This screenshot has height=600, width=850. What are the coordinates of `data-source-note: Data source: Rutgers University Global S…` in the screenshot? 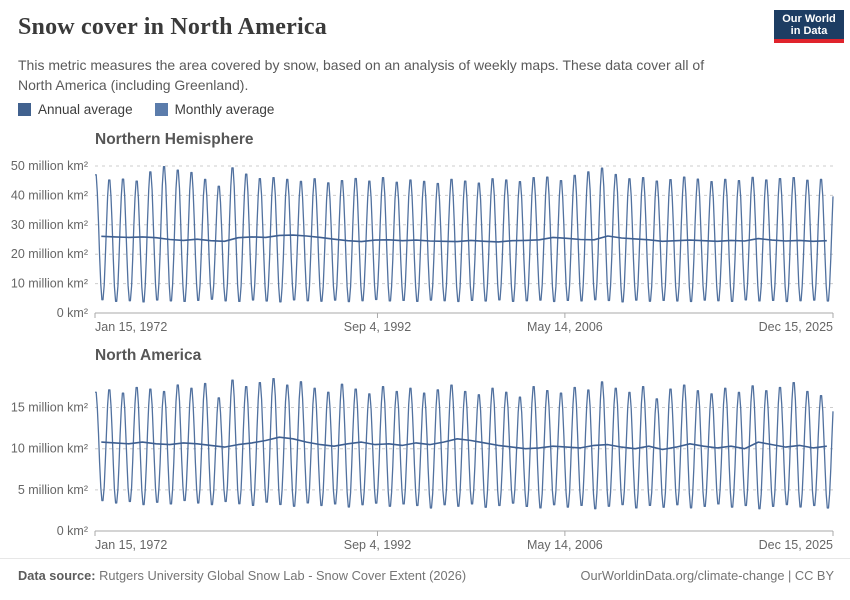 It's located at (242, 575).